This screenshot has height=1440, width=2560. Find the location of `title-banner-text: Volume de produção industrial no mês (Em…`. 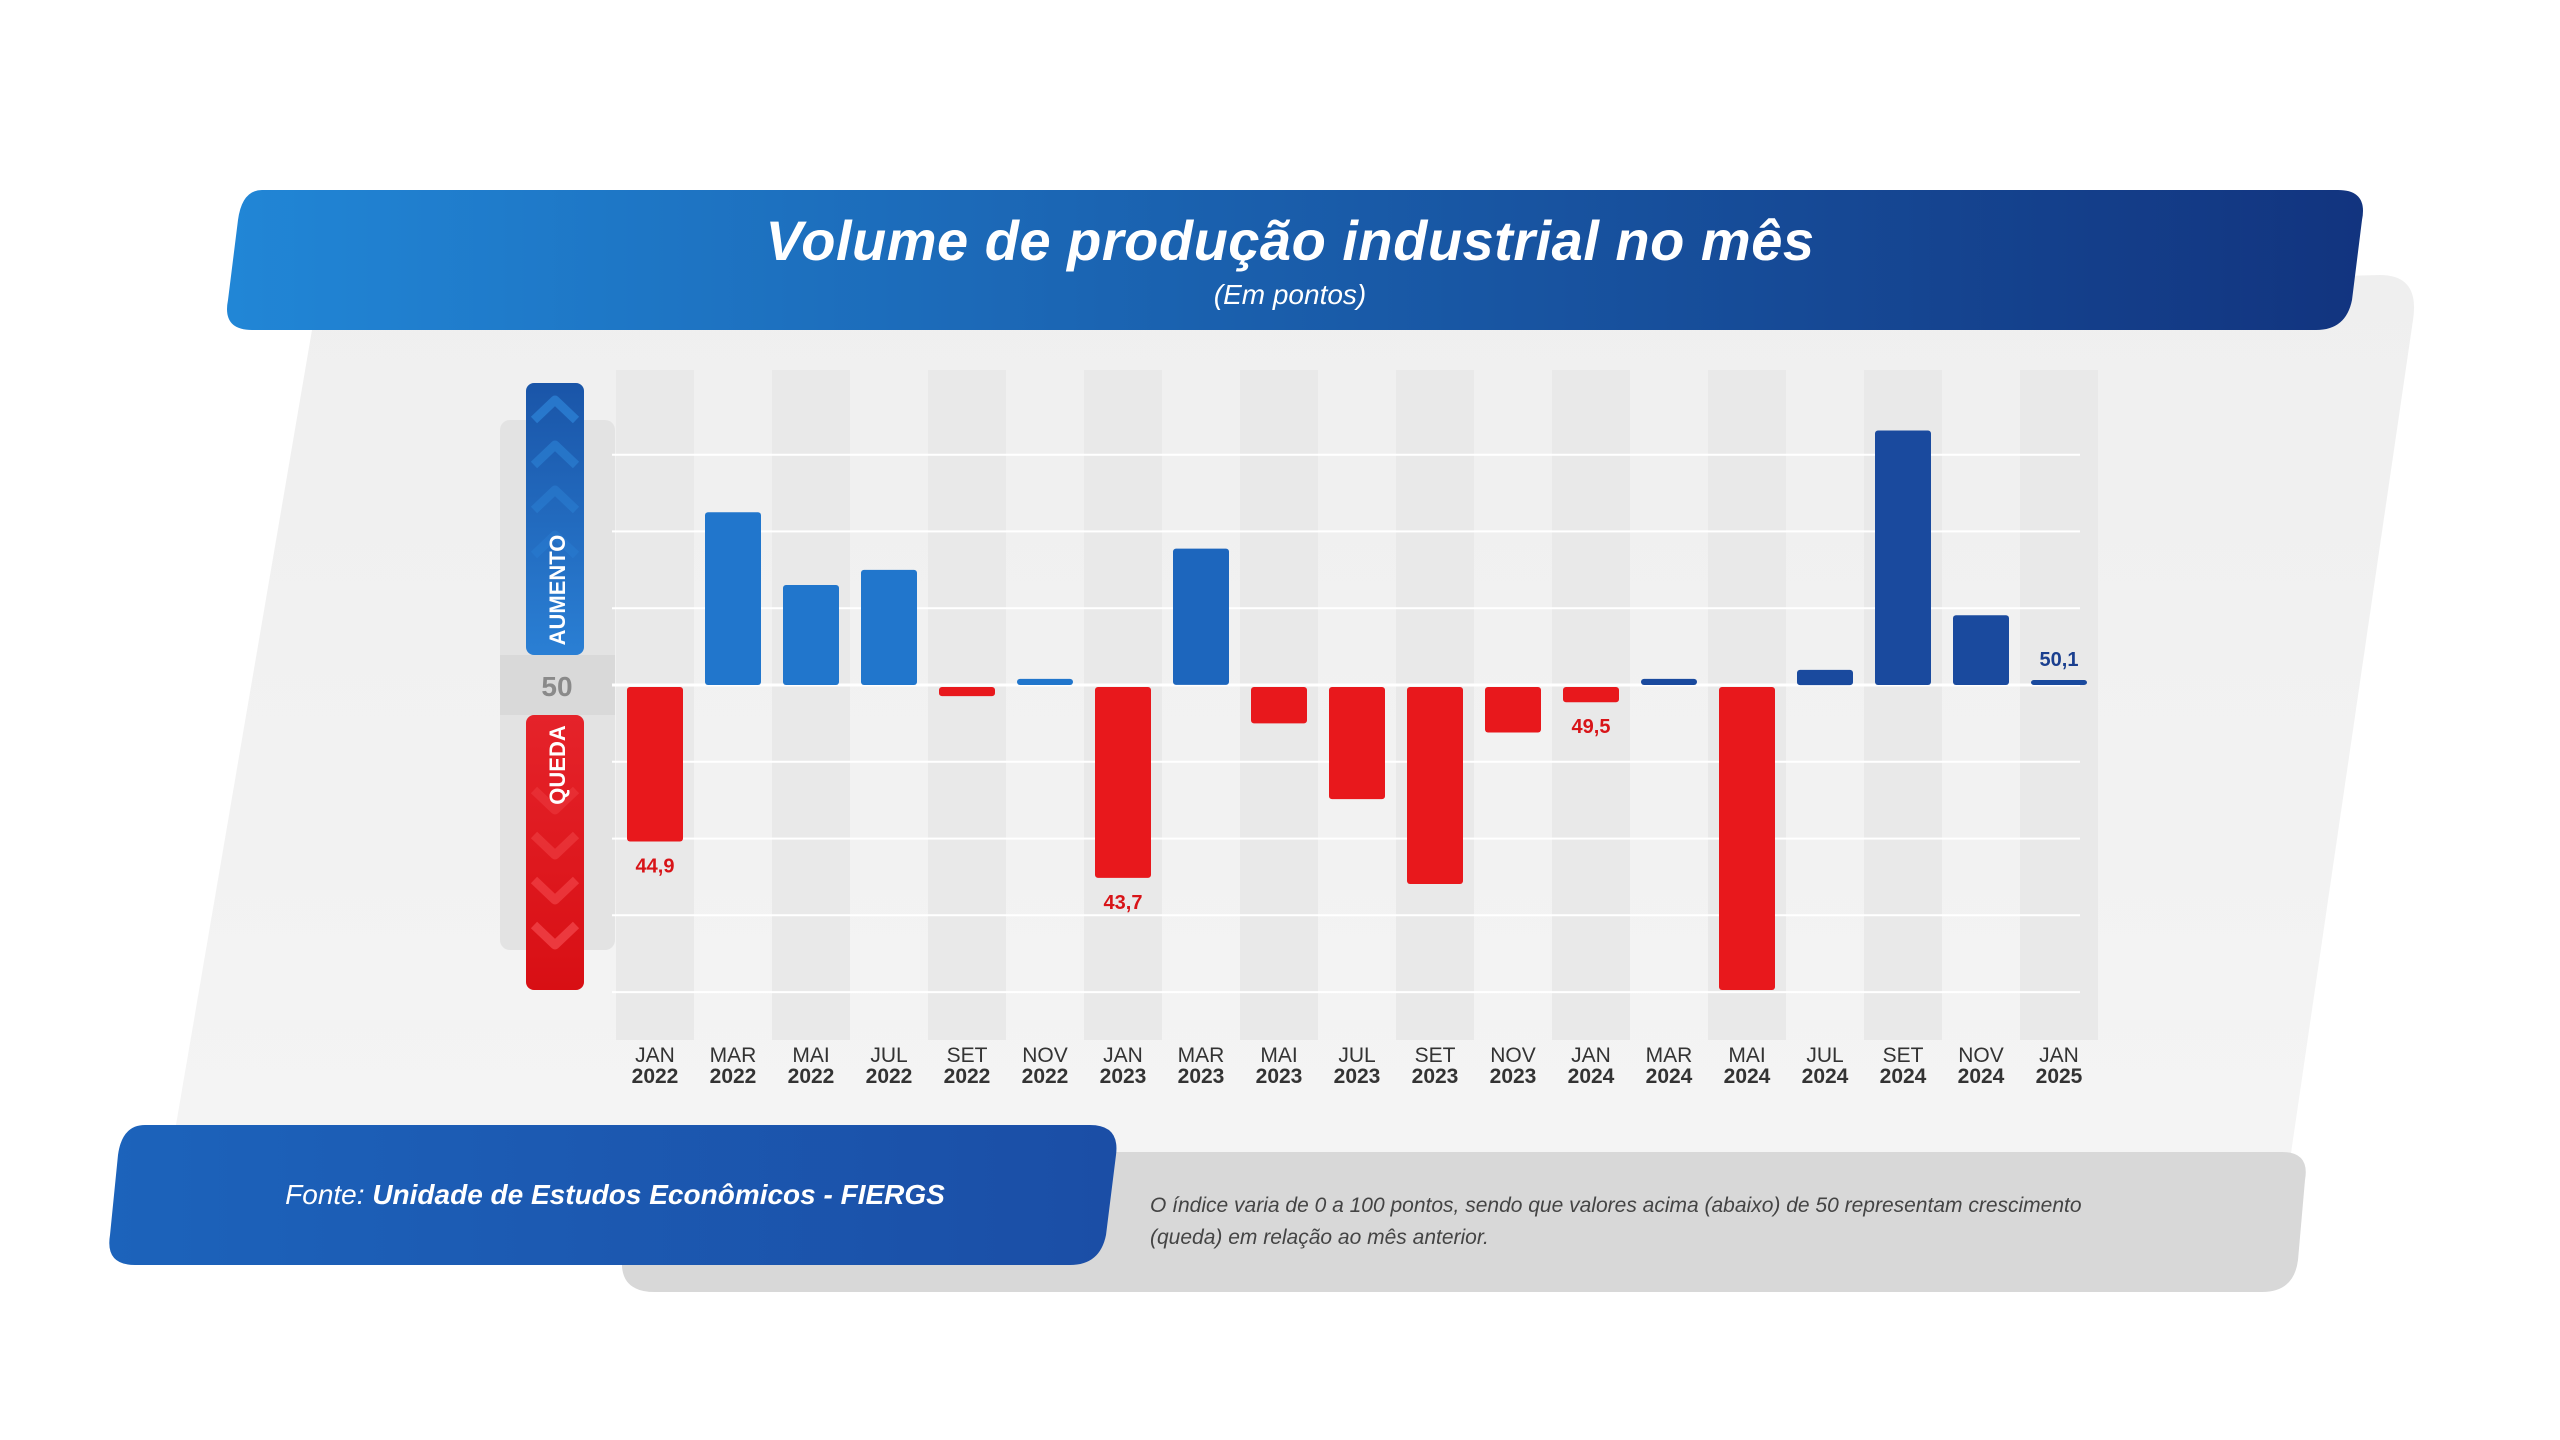

title-banner-text: Volume de produção industrial no mês (Em… is located at coordinates (1290, 260).